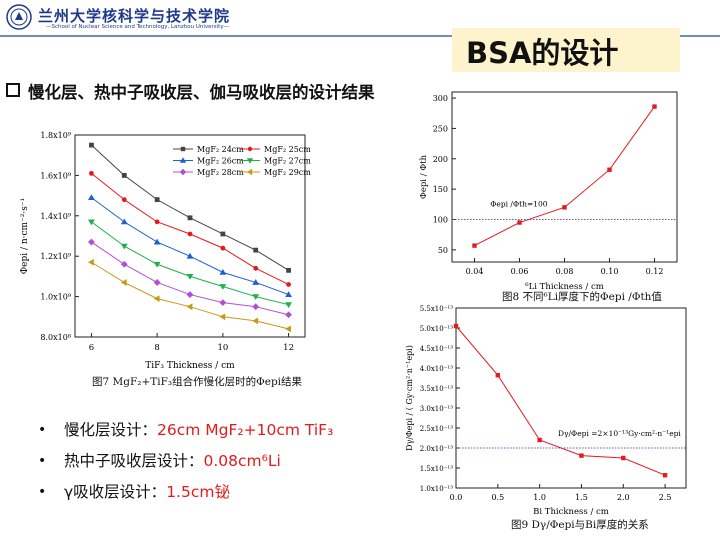 Image resolution: width=720 pixels, height=540 pixels. I want to click on title-box: BSA的设计, so click(566, 50).